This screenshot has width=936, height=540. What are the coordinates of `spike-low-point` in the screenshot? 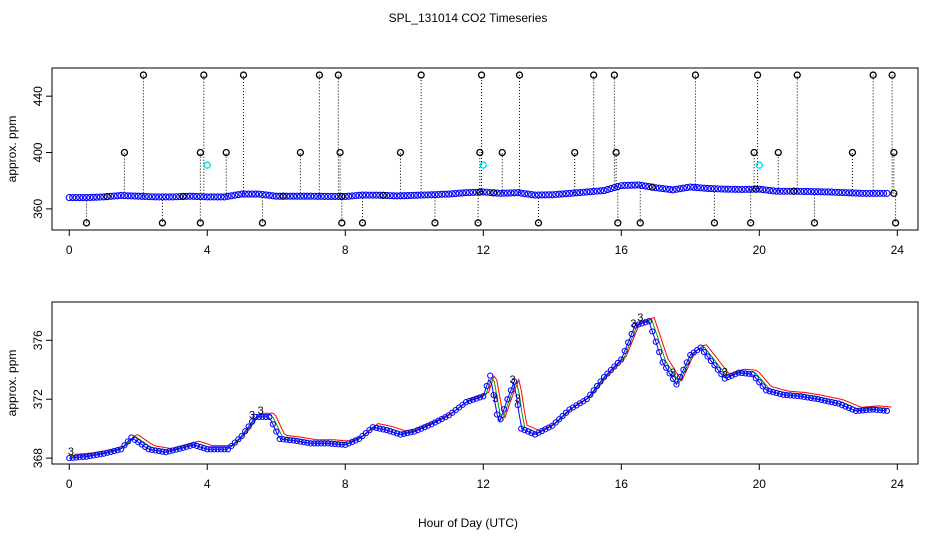 It's located at (640, 223).